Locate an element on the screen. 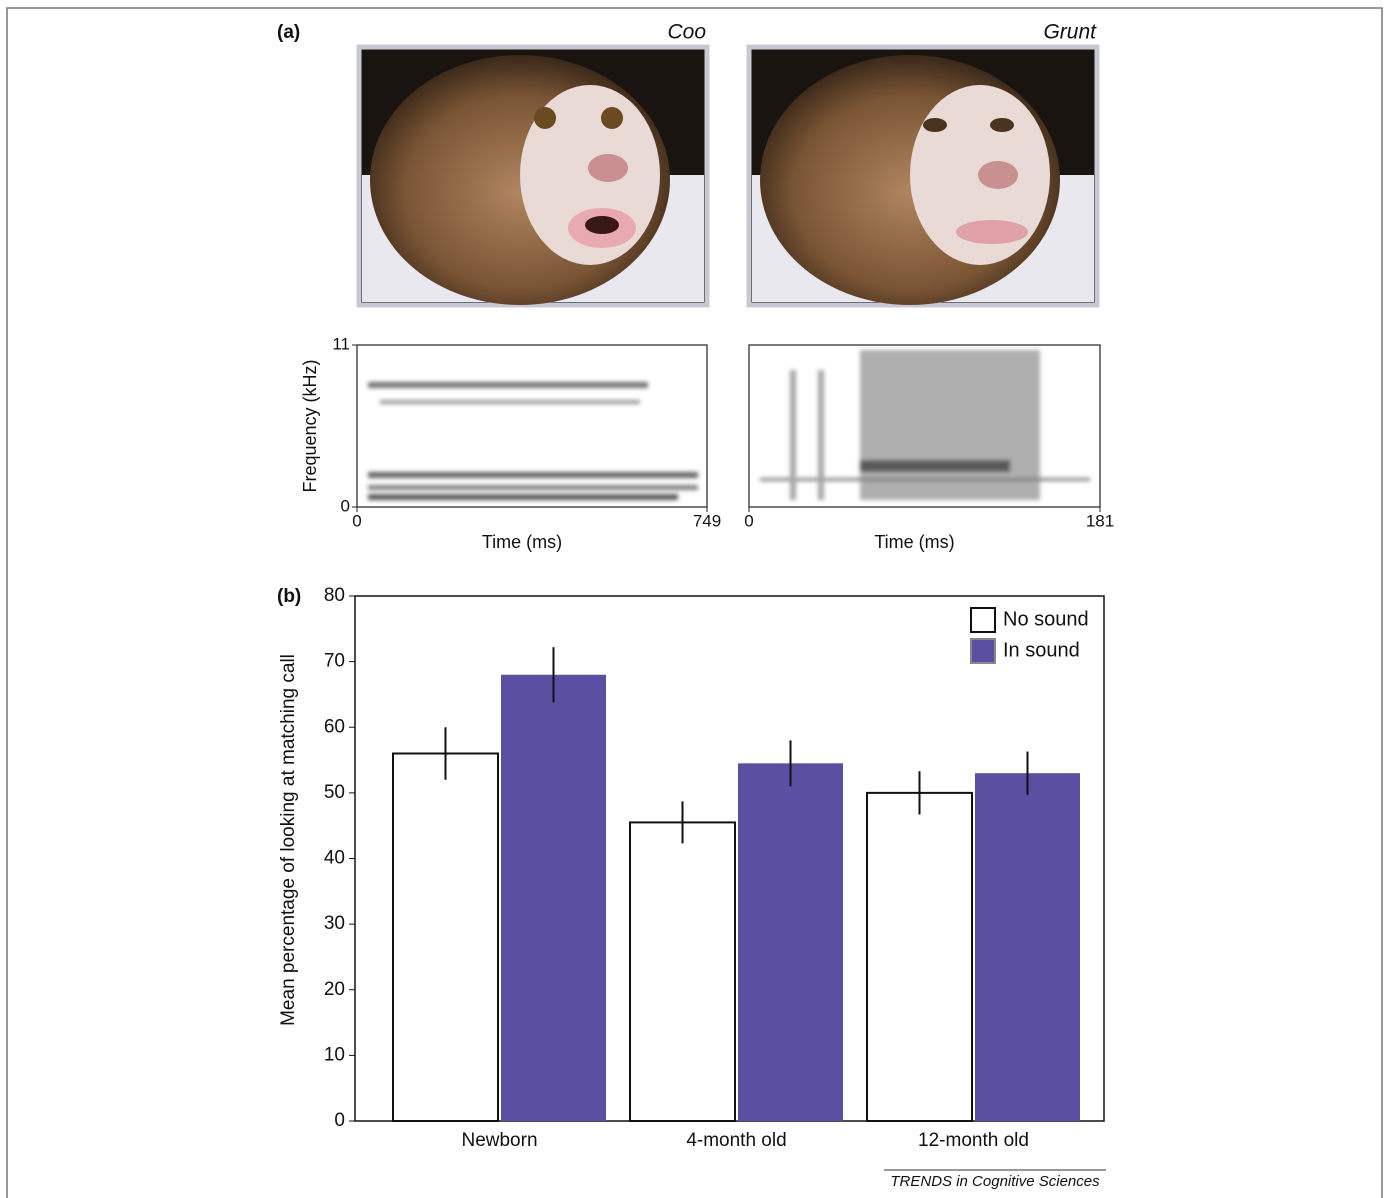 The height and width of the screenshot is (1198, 1389). x-tick-label: 4-month old is located at coordinates (736, 1140).